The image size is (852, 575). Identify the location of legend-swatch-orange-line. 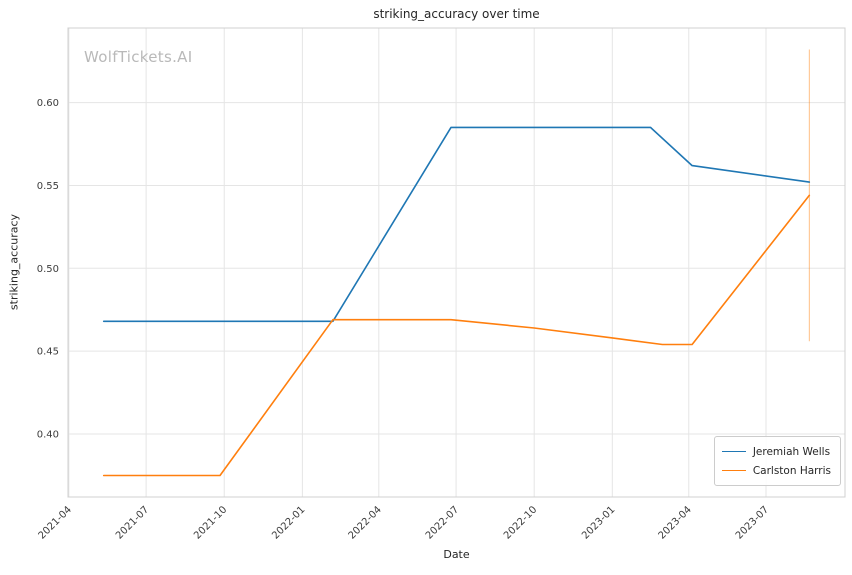
(733, 470).